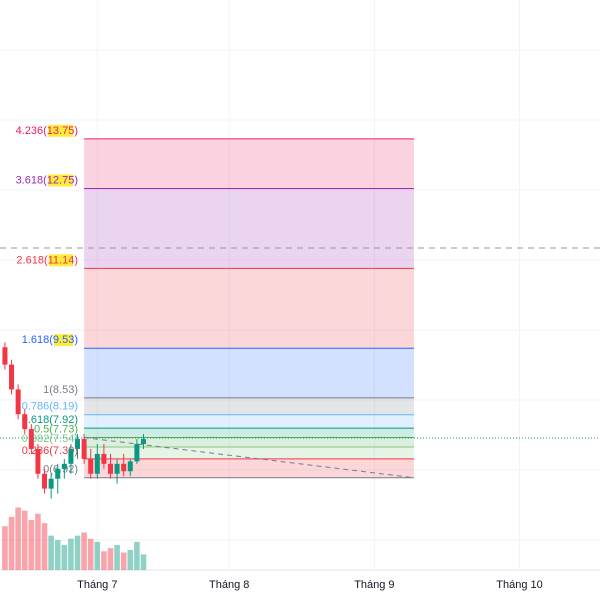 The image size is (600, 600). What do you see at coordinates (36, 340) in the screenshot?
I see `fib-ratio-label: 1.618` at bounding box center [36, 340].